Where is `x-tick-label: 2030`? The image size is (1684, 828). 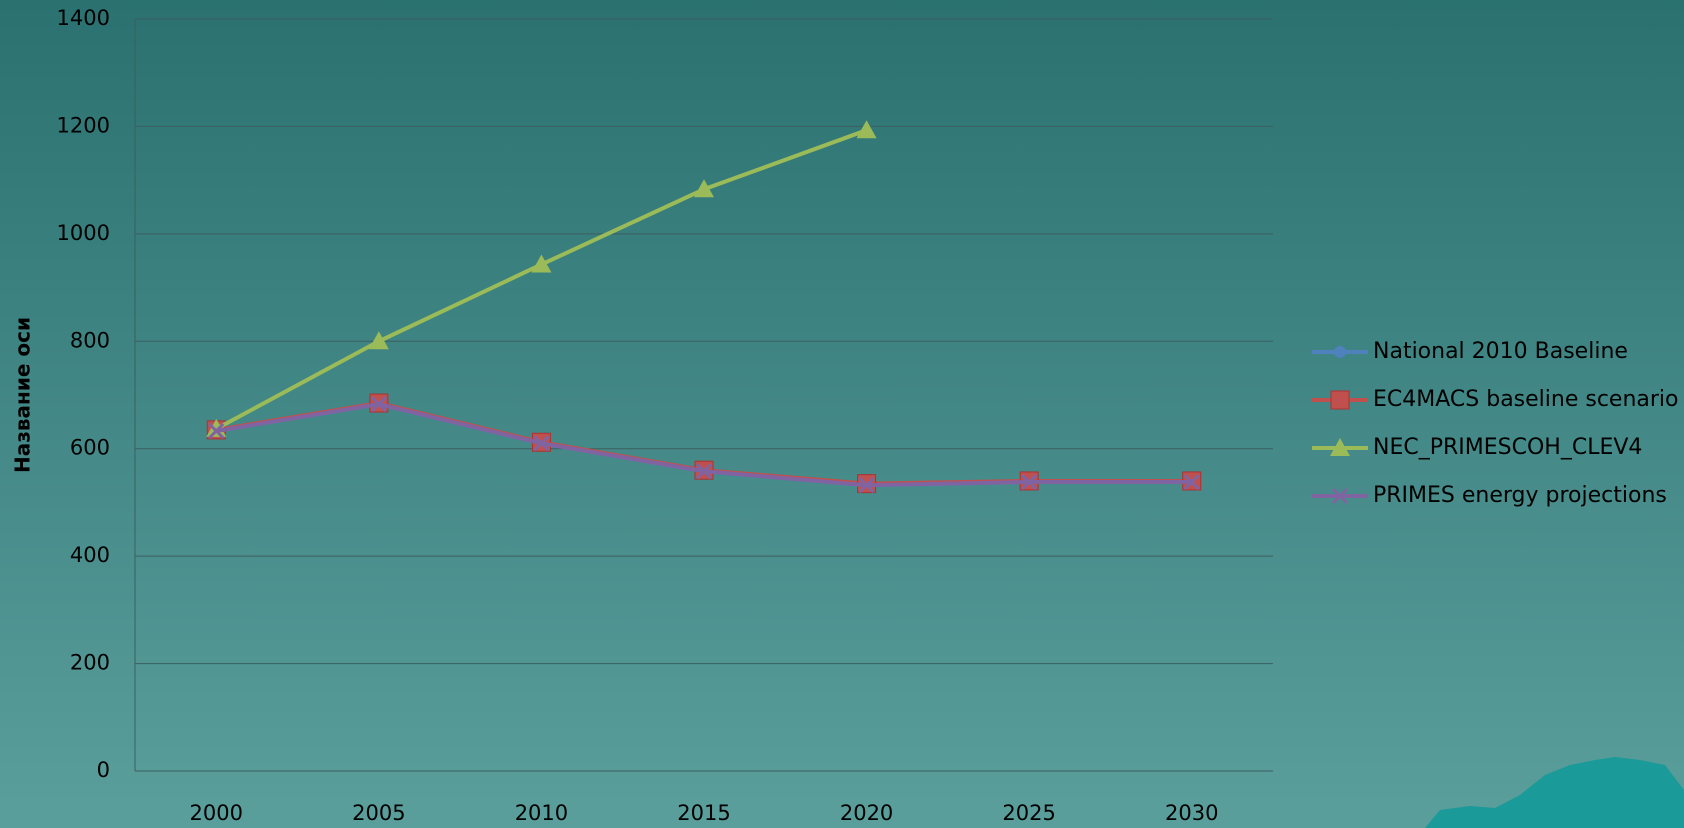
x-tick-label: 2030 is located at coordinates (1191, 813).